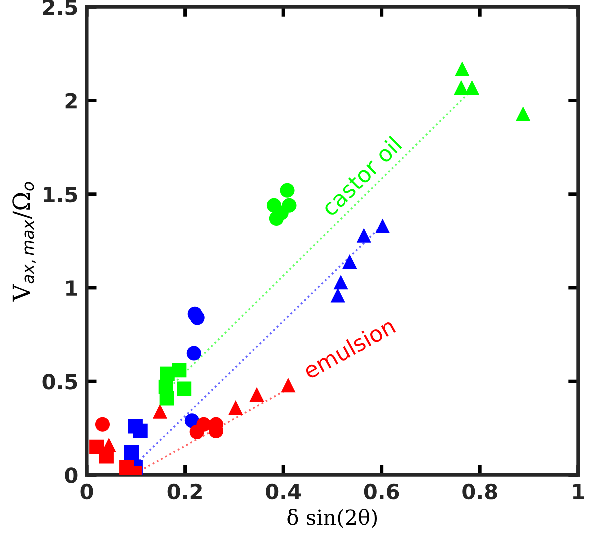 The height and width of the screenshot is (550, 592). I want to click on y-tick-label: 1.5, so click(61, 195).